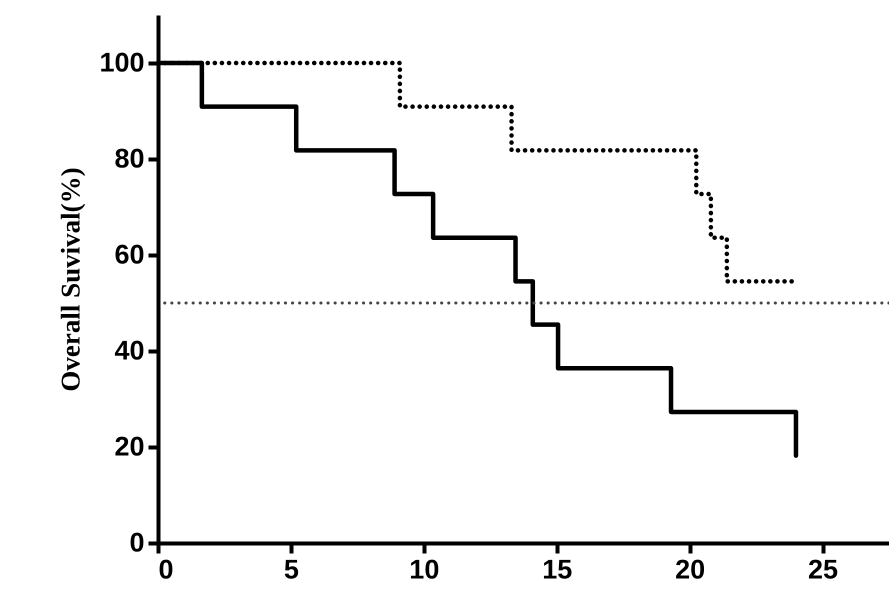 Image resolution: width=889 pixels, height=605 pixels. I want to click on y-tick-label: 80, so click(129, 159).